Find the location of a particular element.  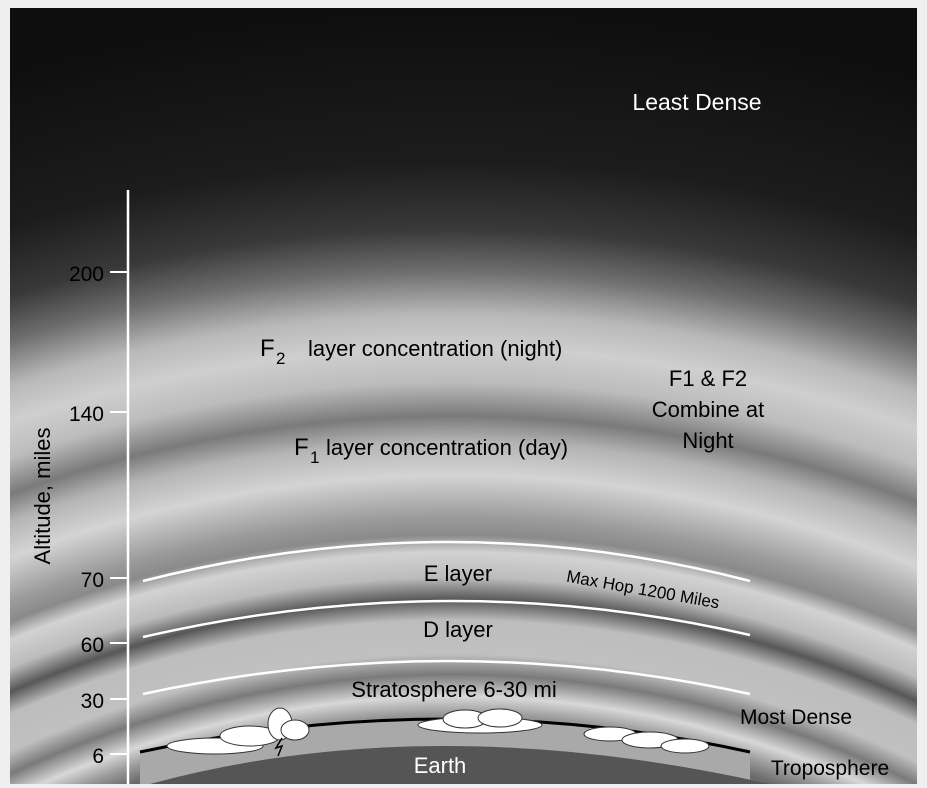

f2-label: F 2 layer concentration (night) is located at coordinates (411, 351).